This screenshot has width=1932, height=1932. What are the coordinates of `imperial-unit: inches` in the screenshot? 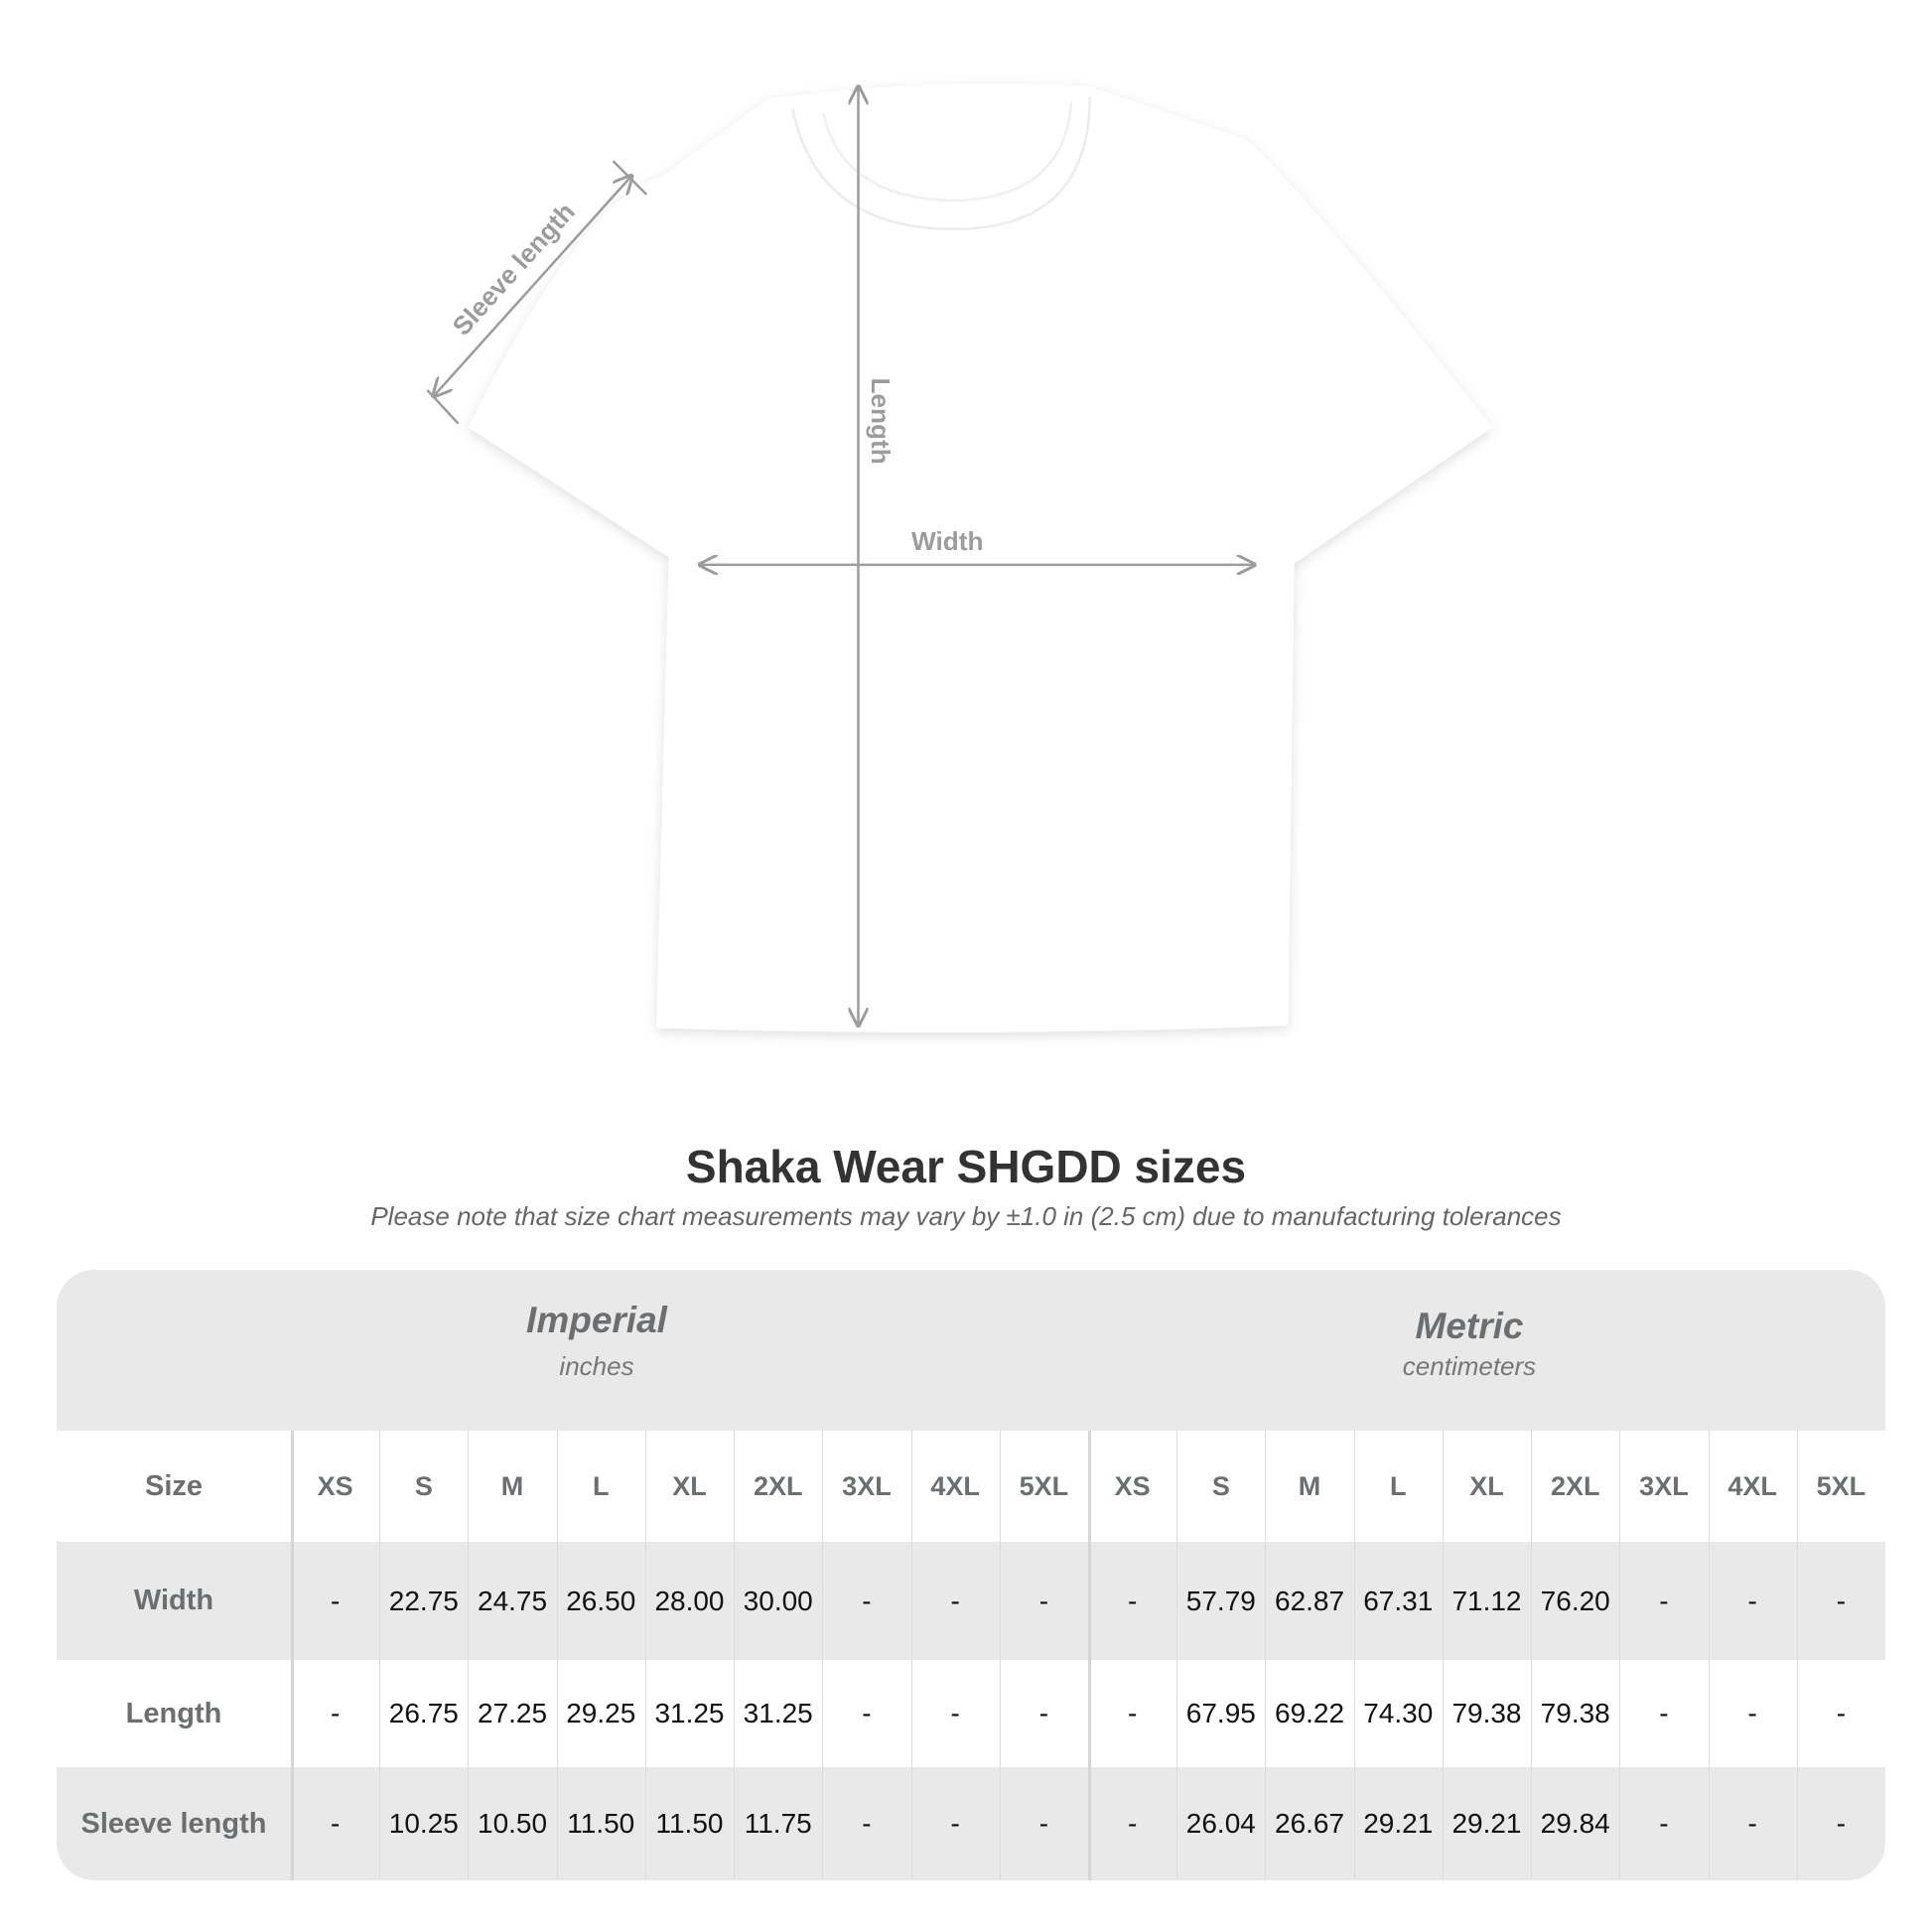 It's located at (597, 1366).